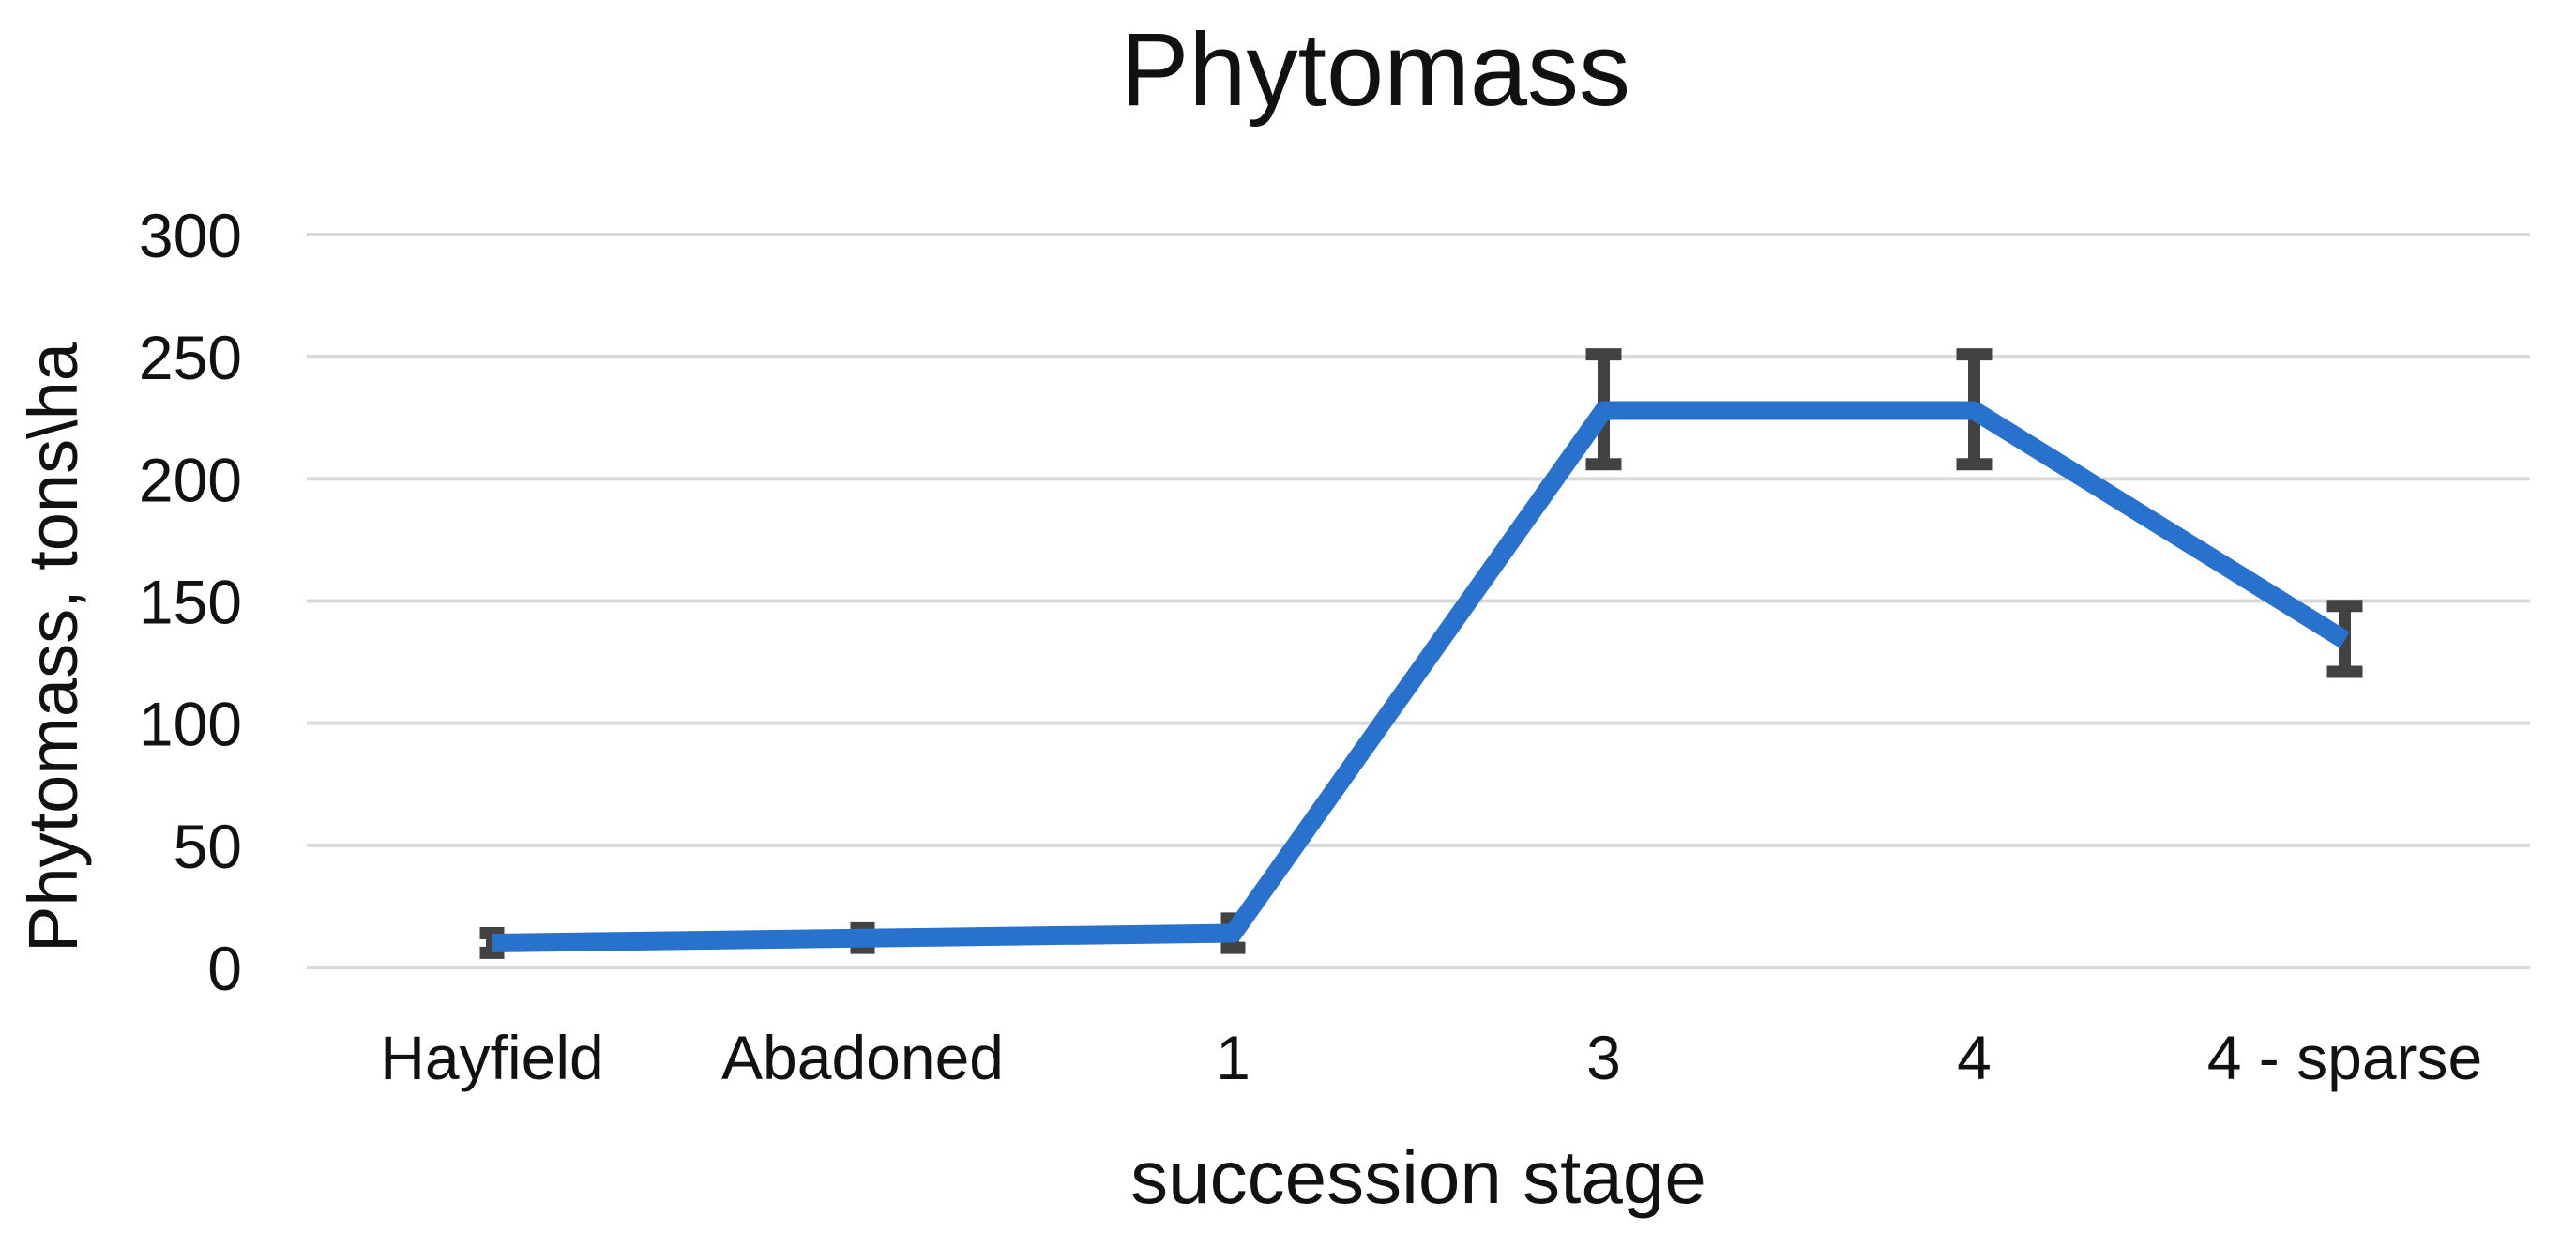 The image size is (2576, 1248). I want to click on y-tick-label-200: 200, so click(191, 479).